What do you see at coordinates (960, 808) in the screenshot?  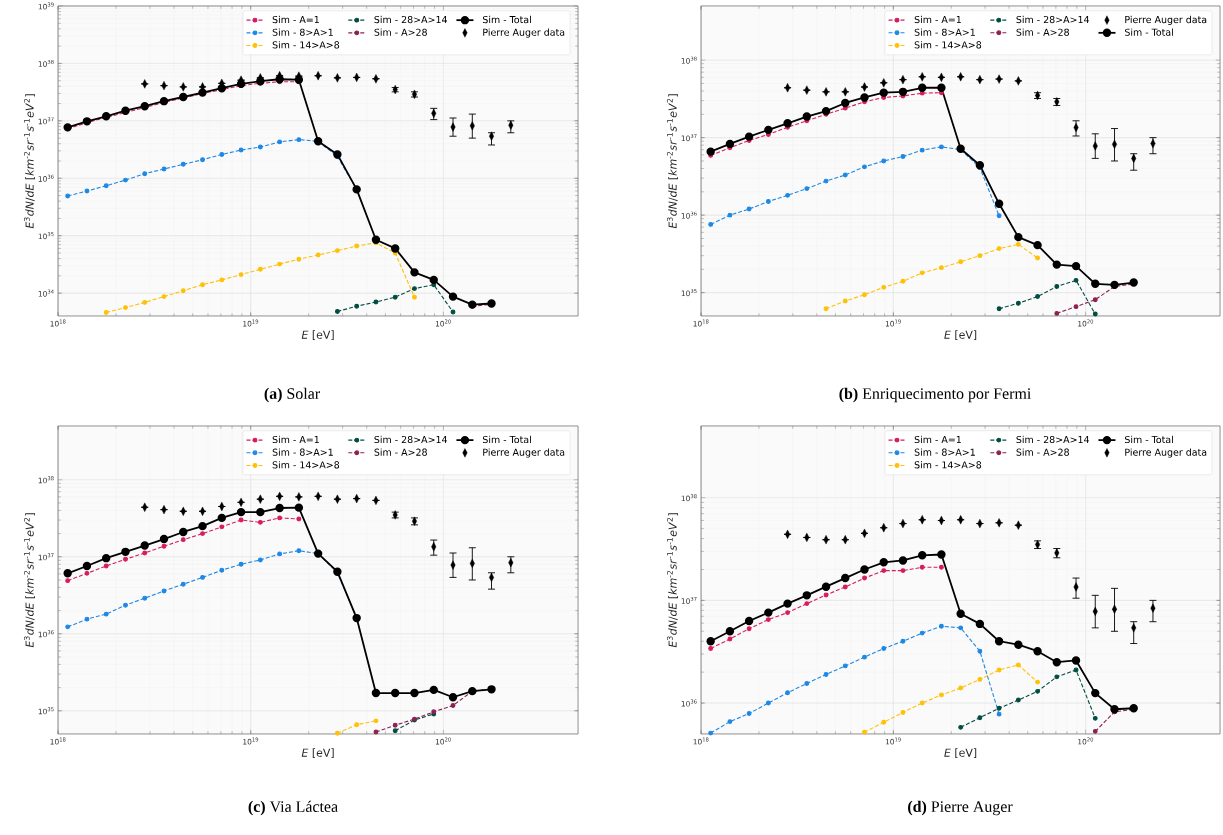 I see `text: (d) Pierre Auger` at bounding box center [960, 808].